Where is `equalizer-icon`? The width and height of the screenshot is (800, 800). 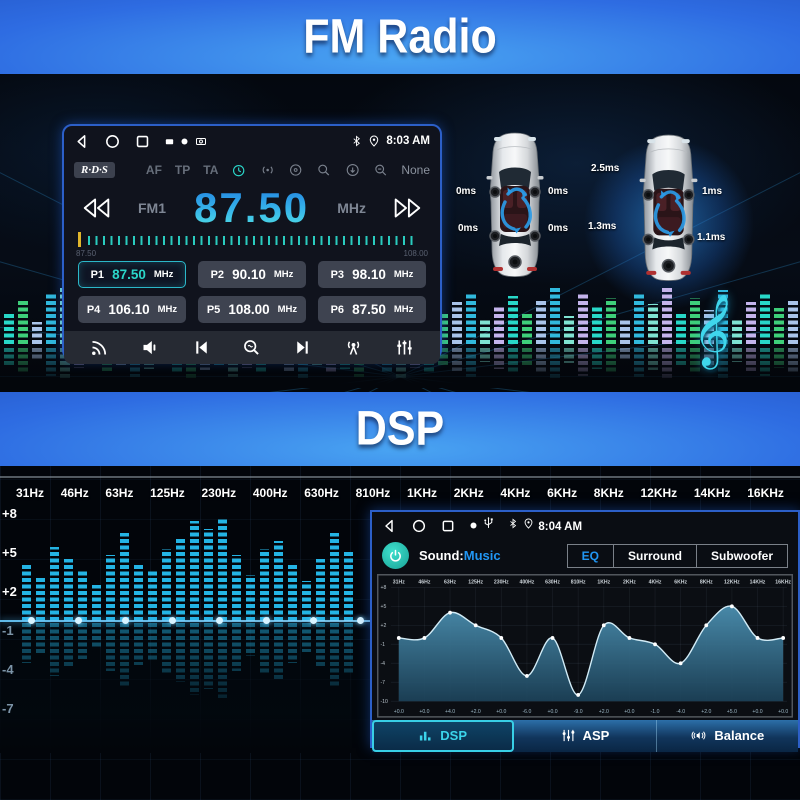
equalizer-icon is located at coordinates (404, 347).